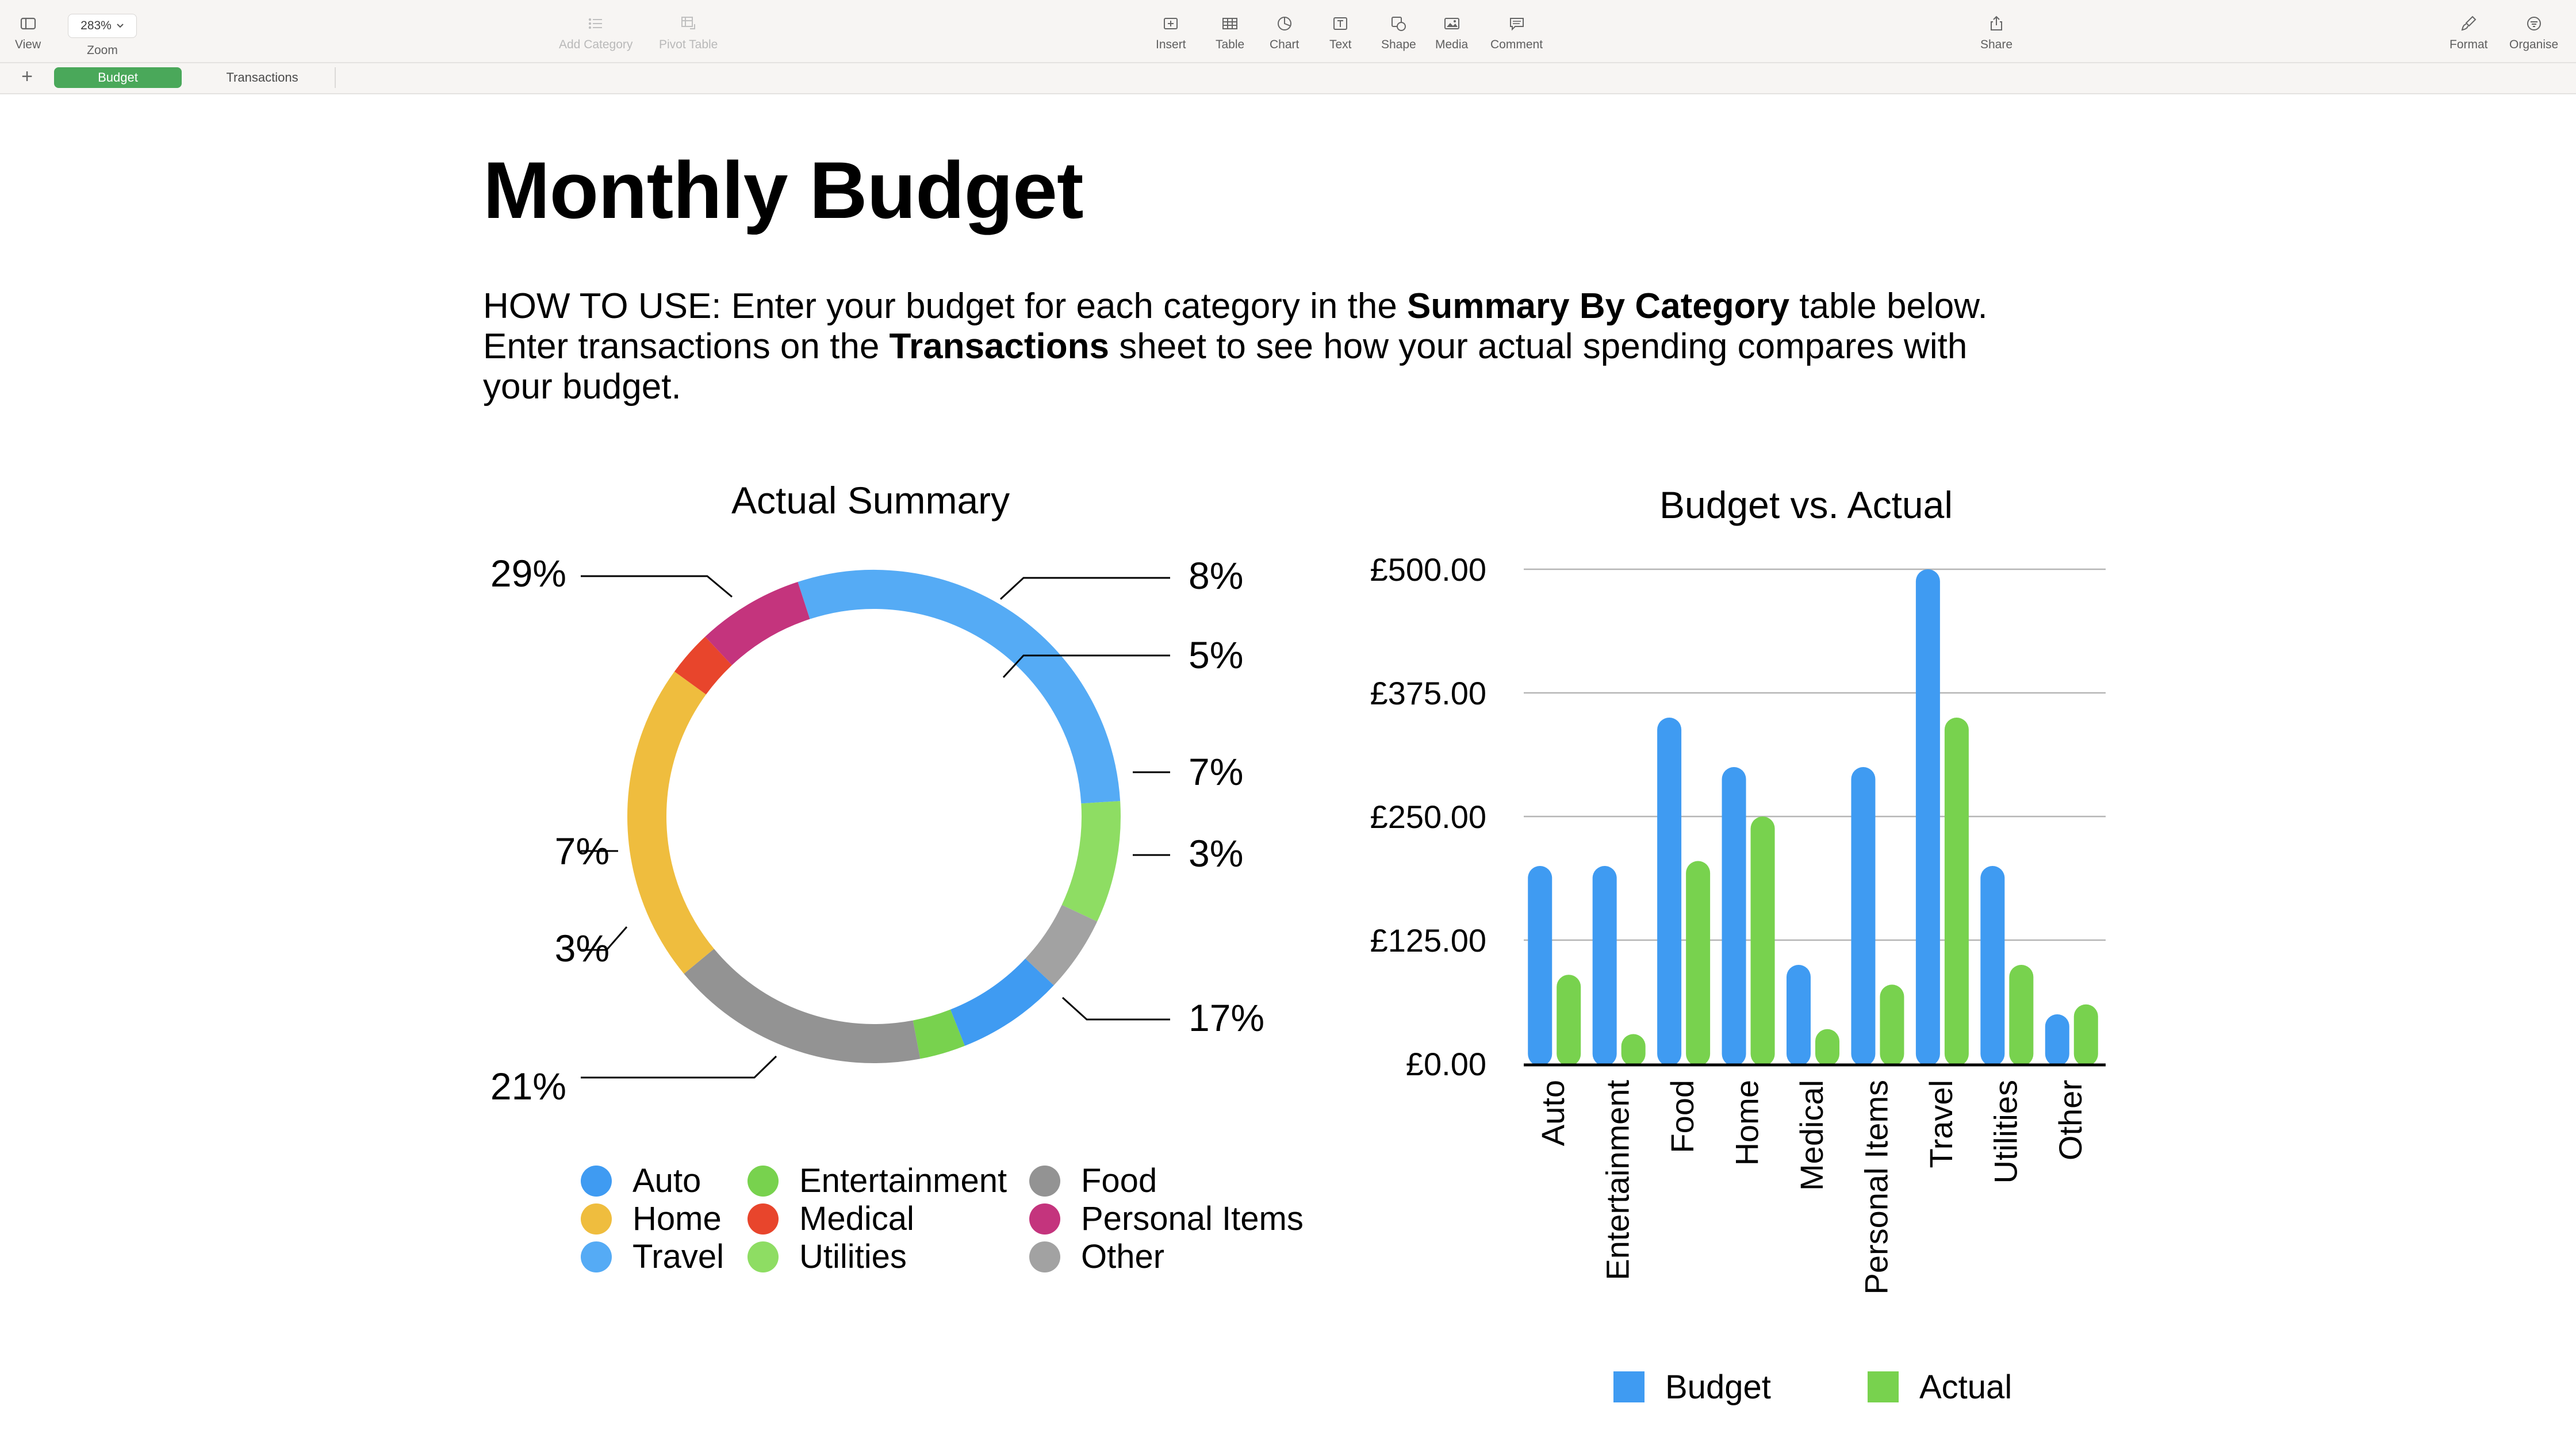 The width and height of the screenshot is (2576, 1449). I want to click on zoom-select: 283%, so click(102, 26).